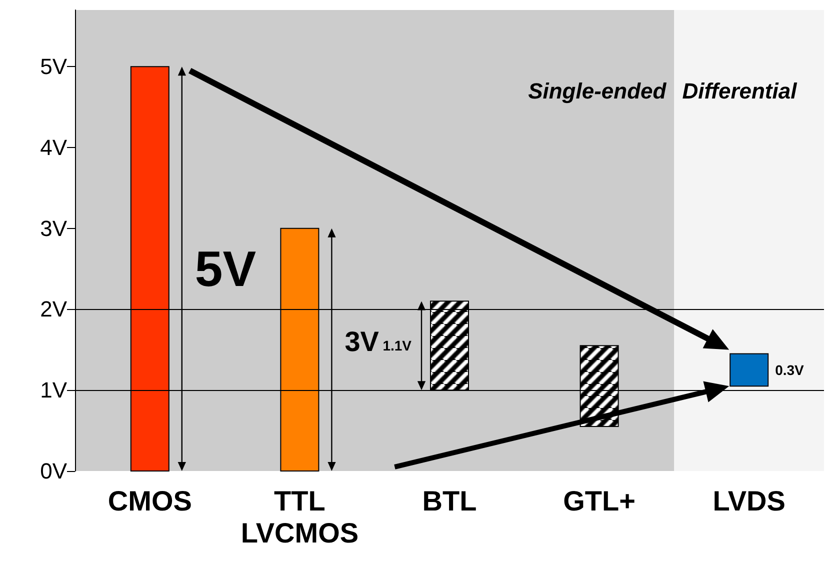 This screenshot has width=839, height=571. I want to click on y-tick-label: 5V, so click(54, 67).